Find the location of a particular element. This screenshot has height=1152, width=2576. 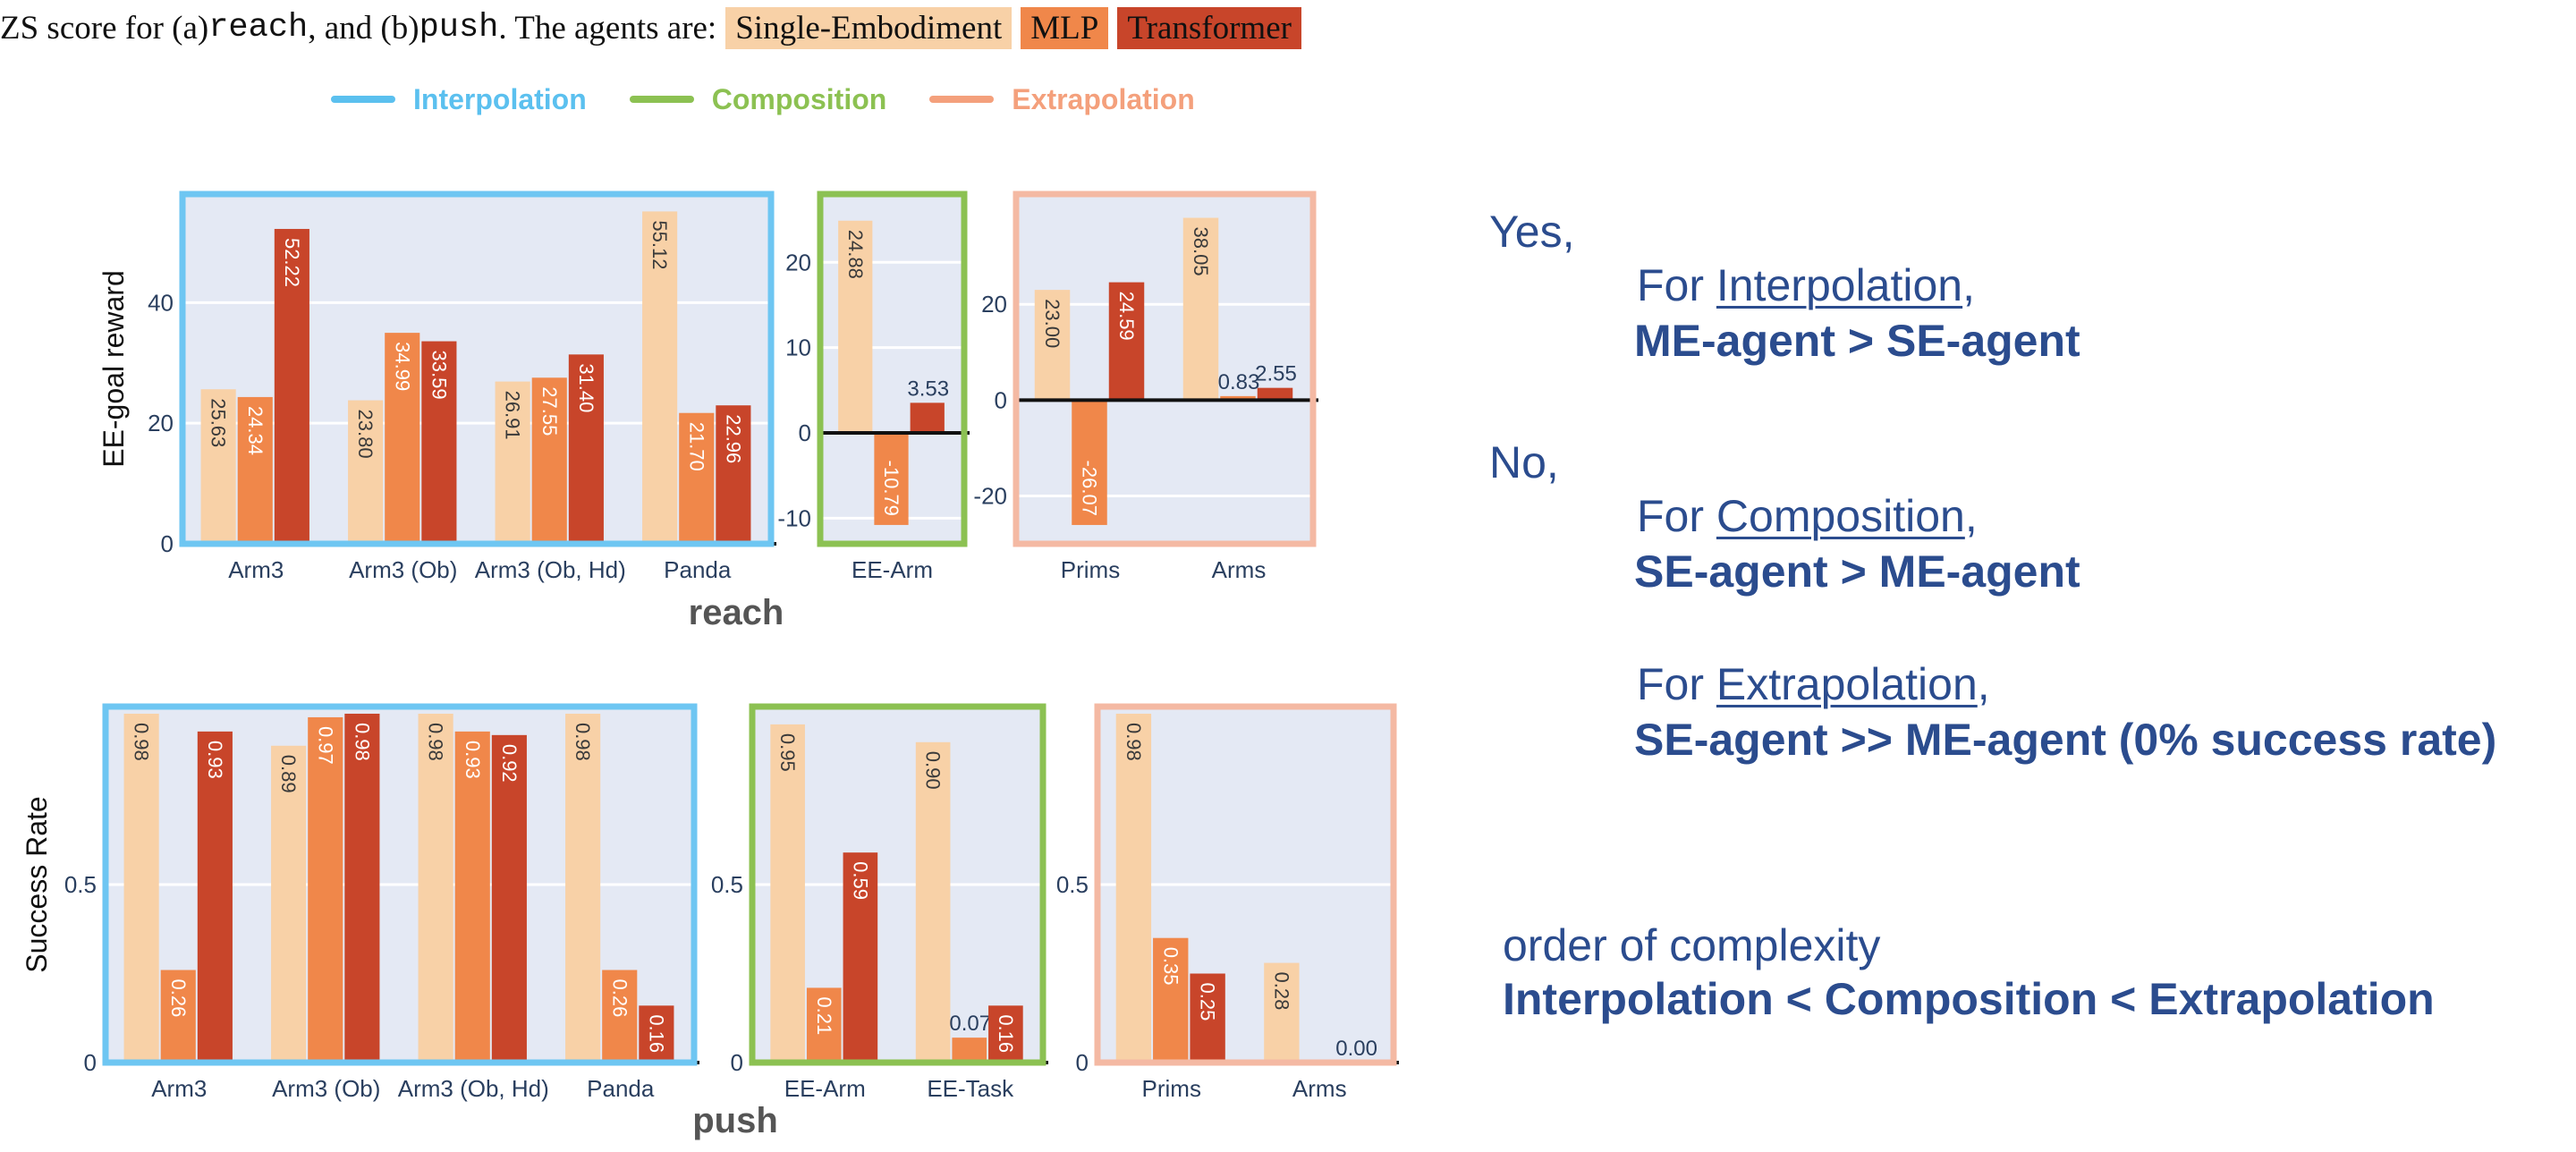

data-label: 21.70 is located at coordinates (696, 446).